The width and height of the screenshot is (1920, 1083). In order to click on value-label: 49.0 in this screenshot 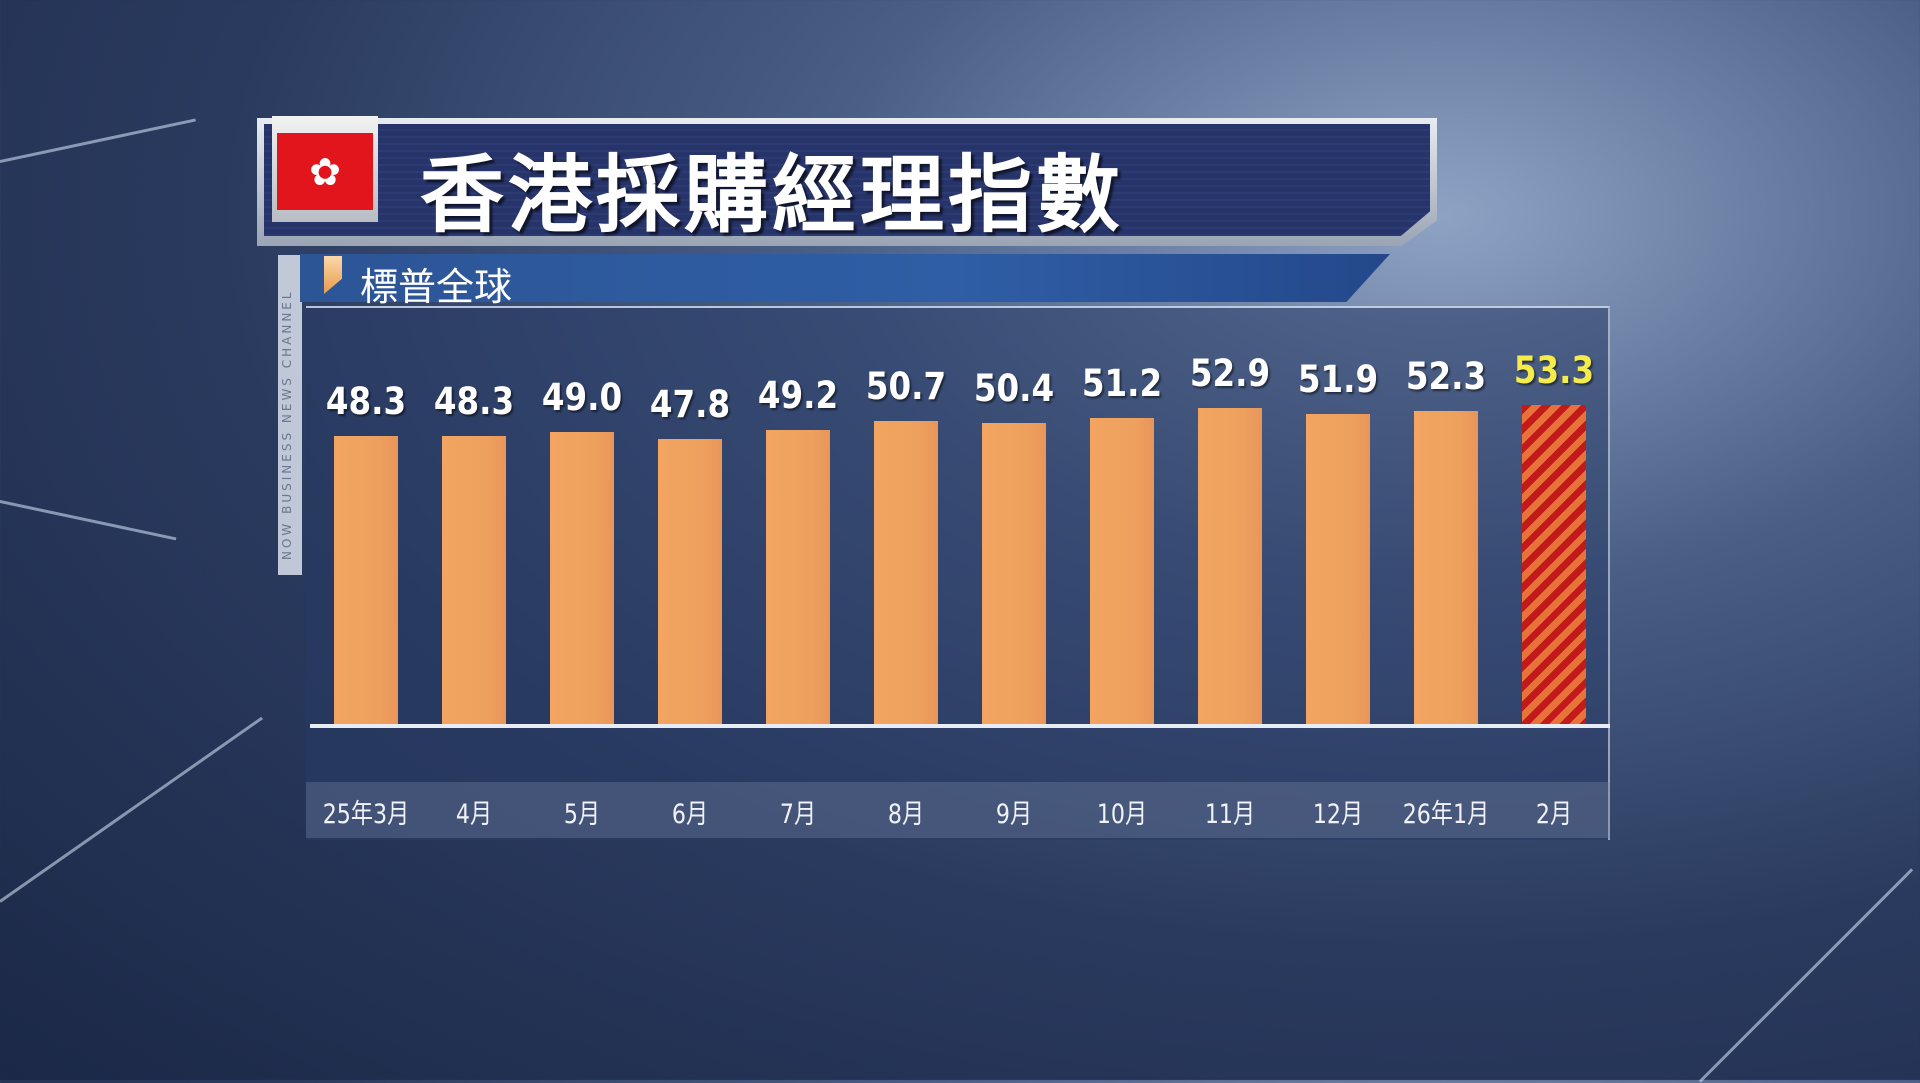, I will do `click(582, 397)`.